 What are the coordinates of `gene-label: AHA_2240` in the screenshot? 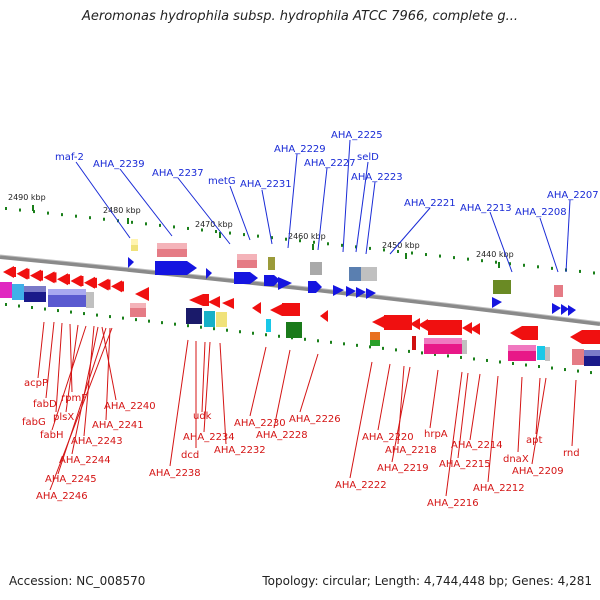 It's located at (130, 406).